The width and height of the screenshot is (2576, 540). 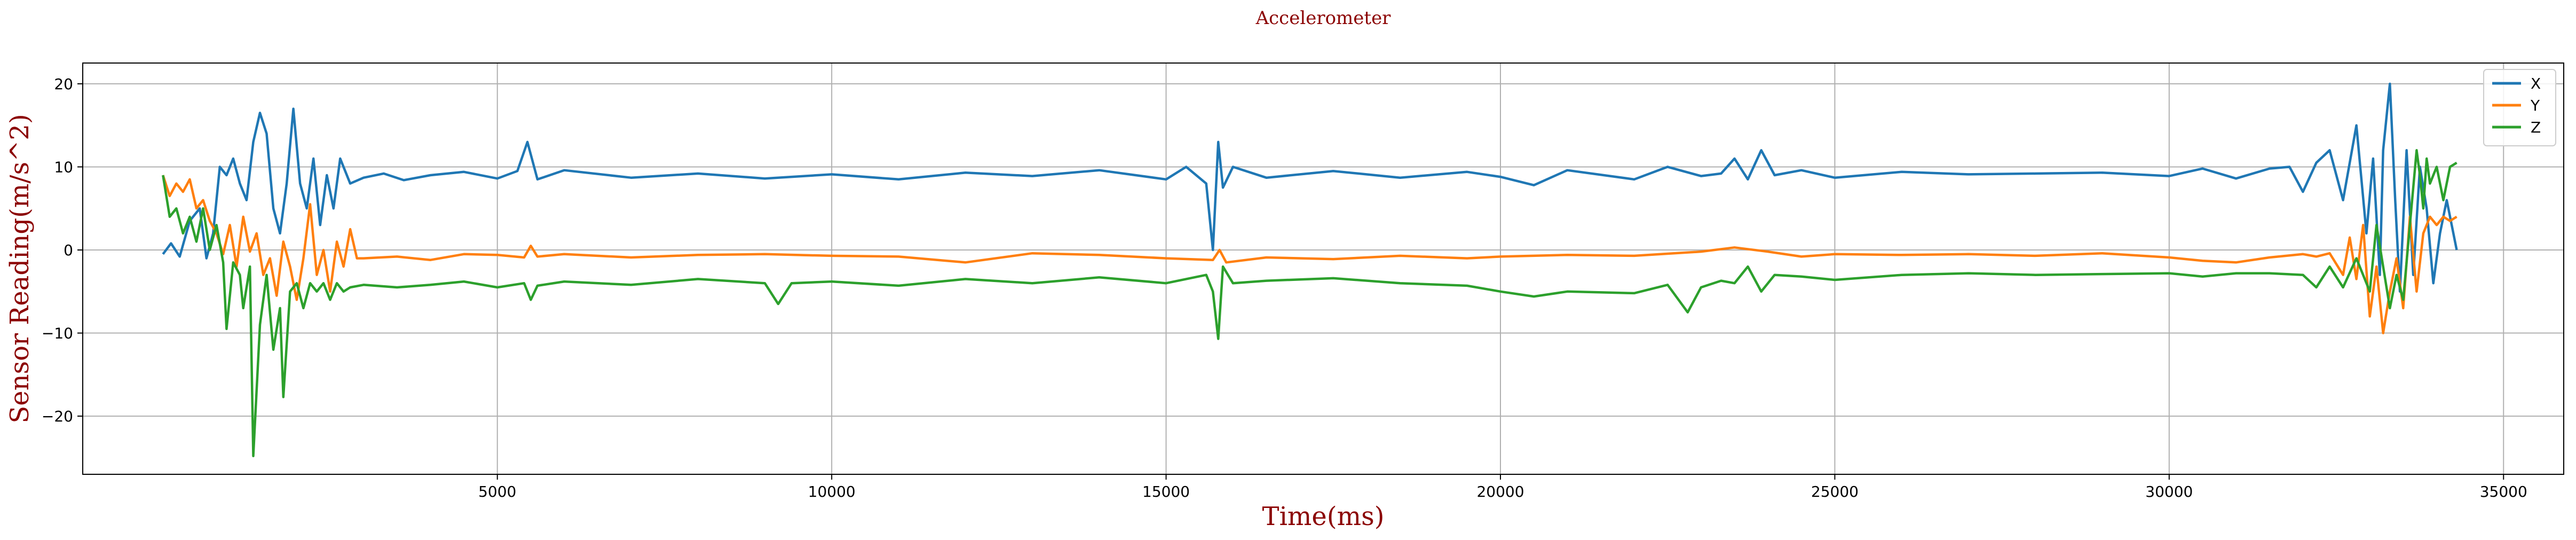 I want to click on y-tick-label: −20, so click(x=57, y=416).